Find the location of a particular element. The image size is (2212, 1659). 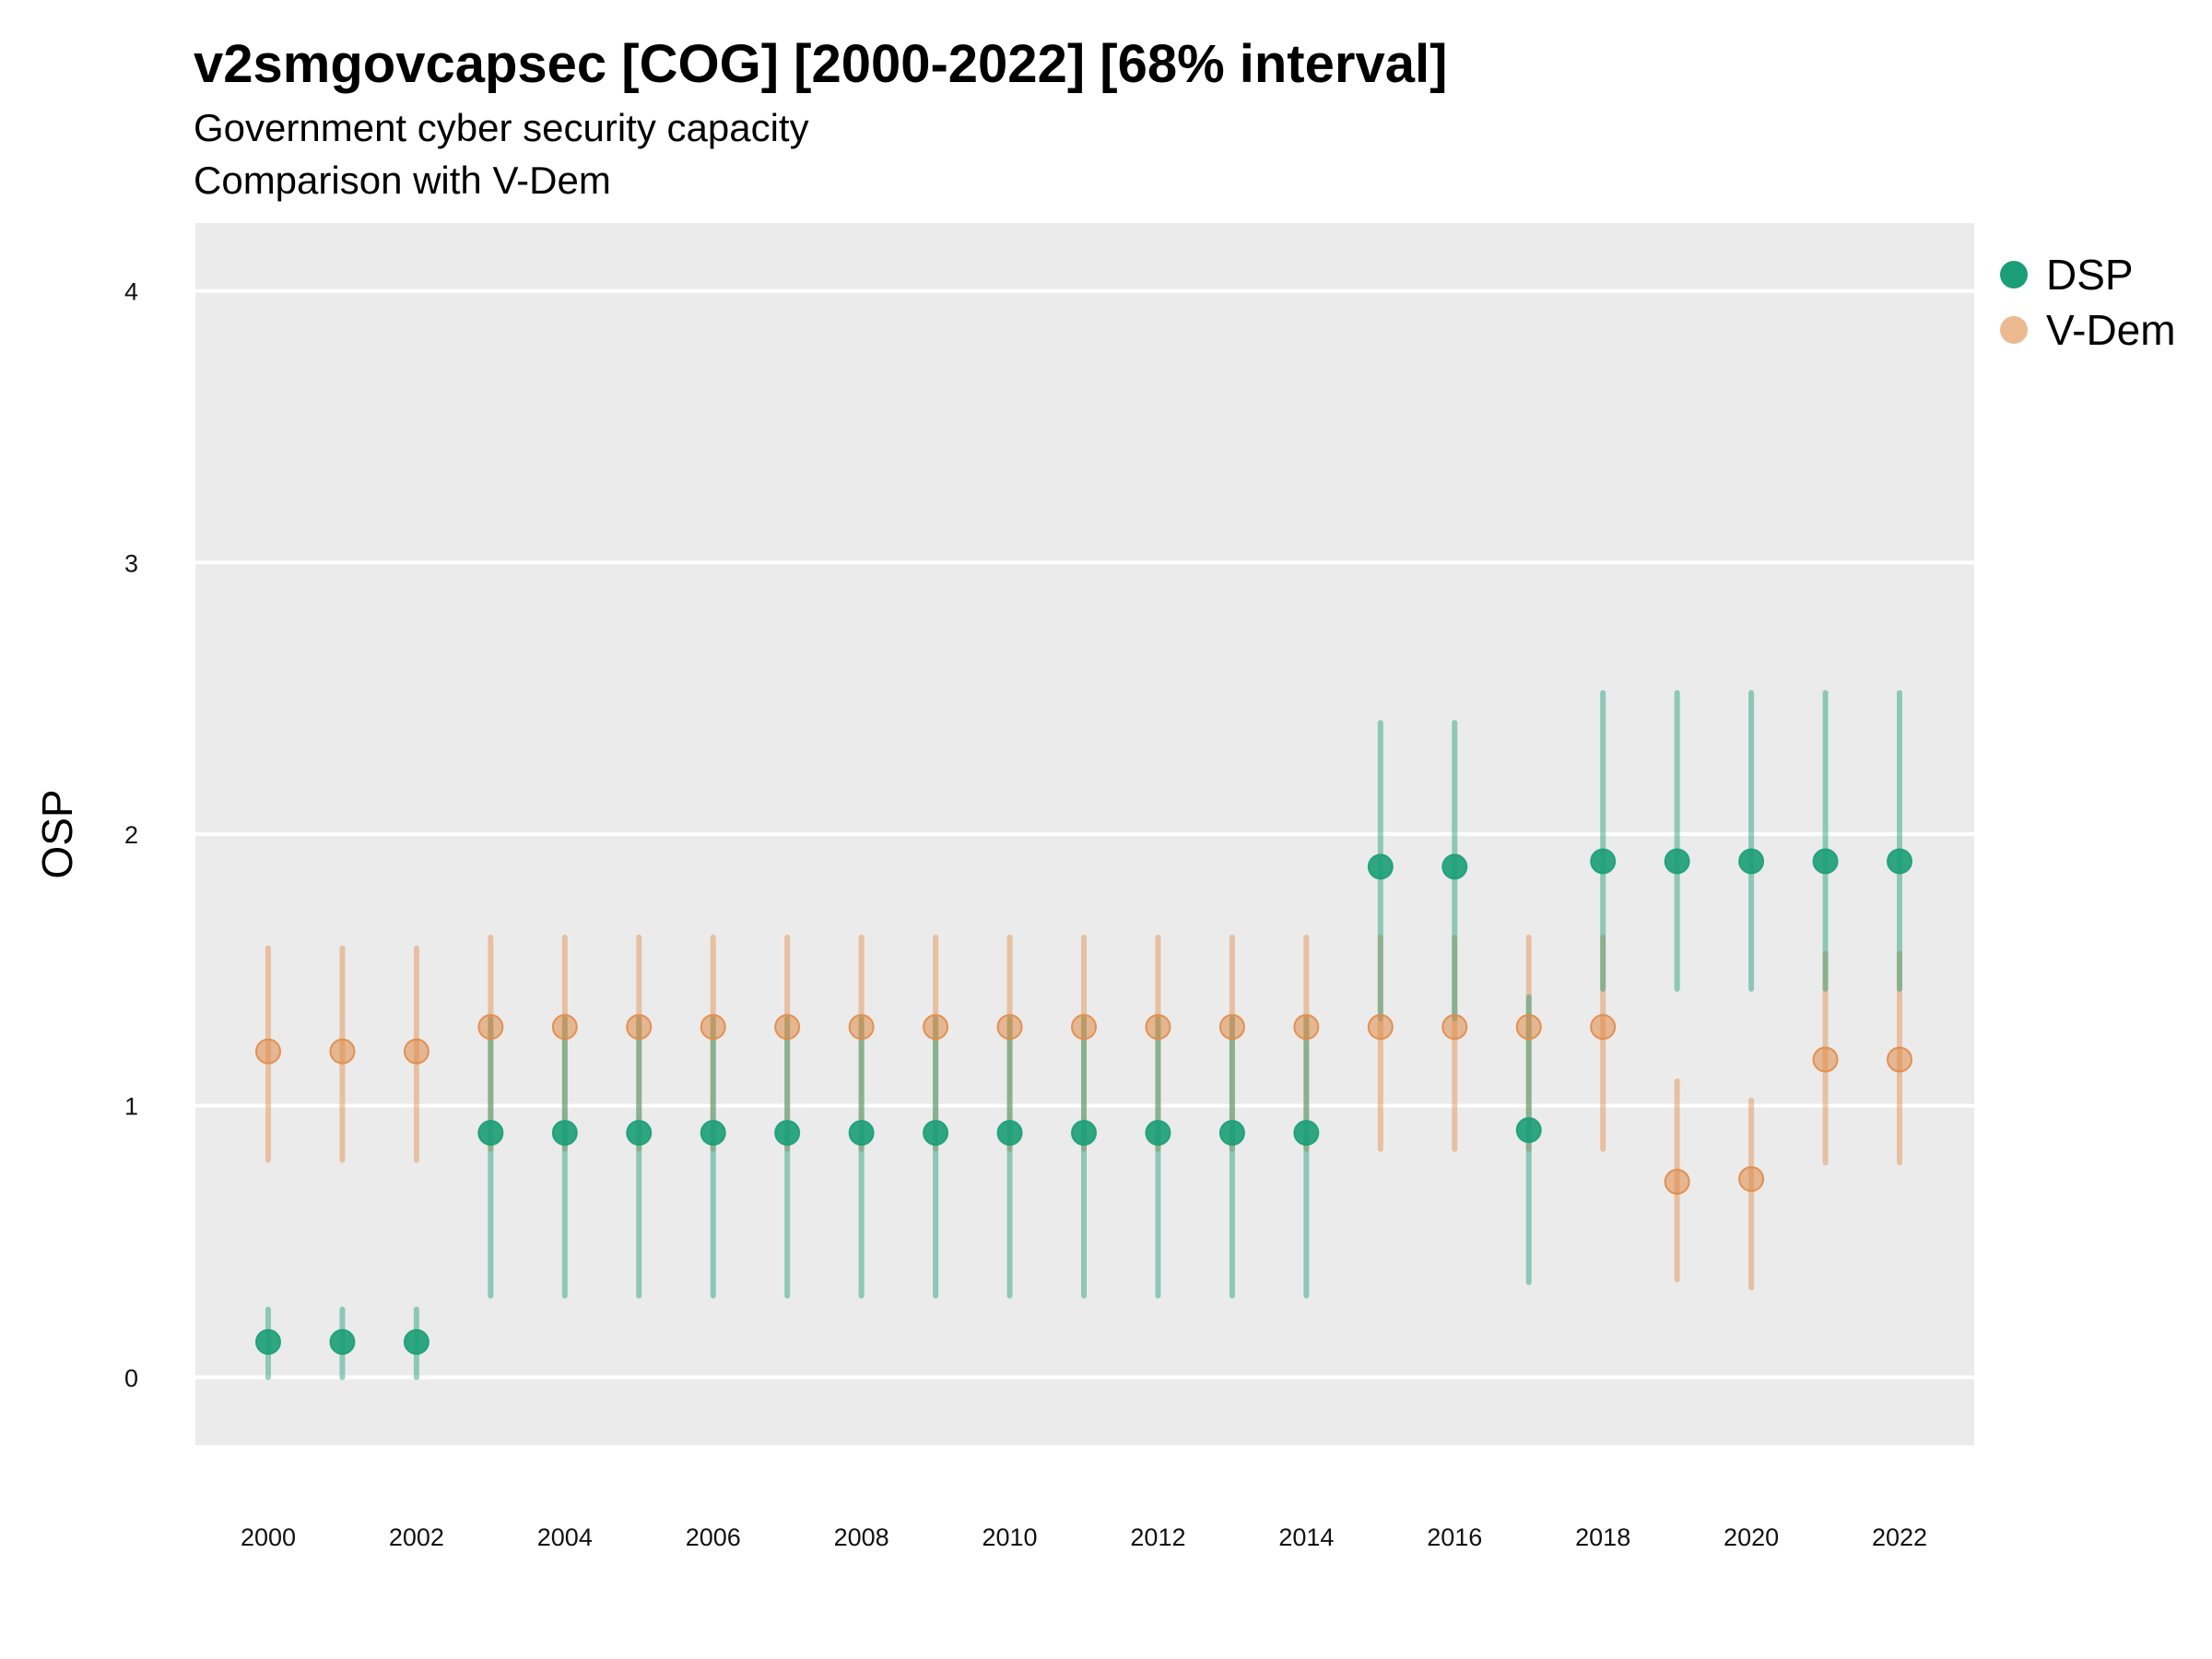

y-tick-label: 1 is located at coordinates (131, 1107).